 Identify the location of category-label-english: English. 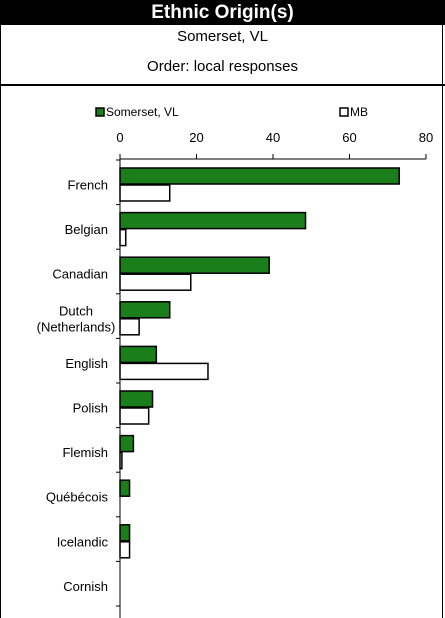
(86, 363).